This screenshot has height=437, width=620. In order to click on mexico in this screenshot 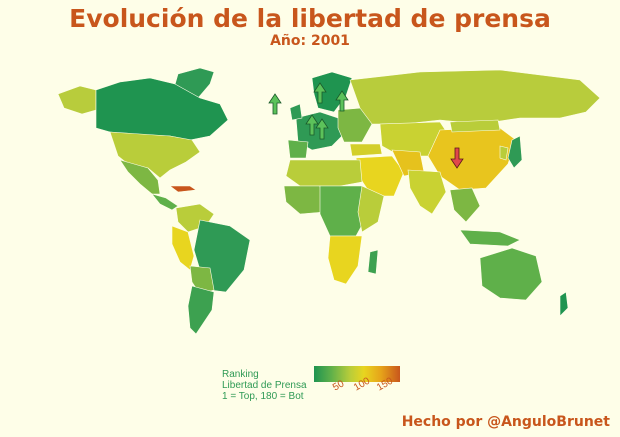, I will do `click(140, 177)`.